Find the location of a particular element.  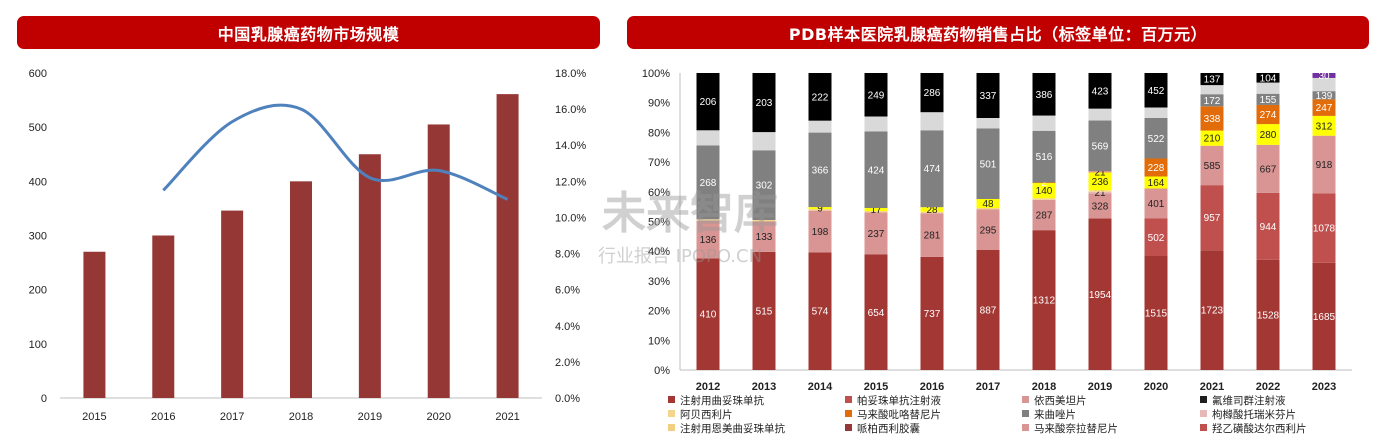

right-data-label: 957 is located at coordinates (1212, 218).